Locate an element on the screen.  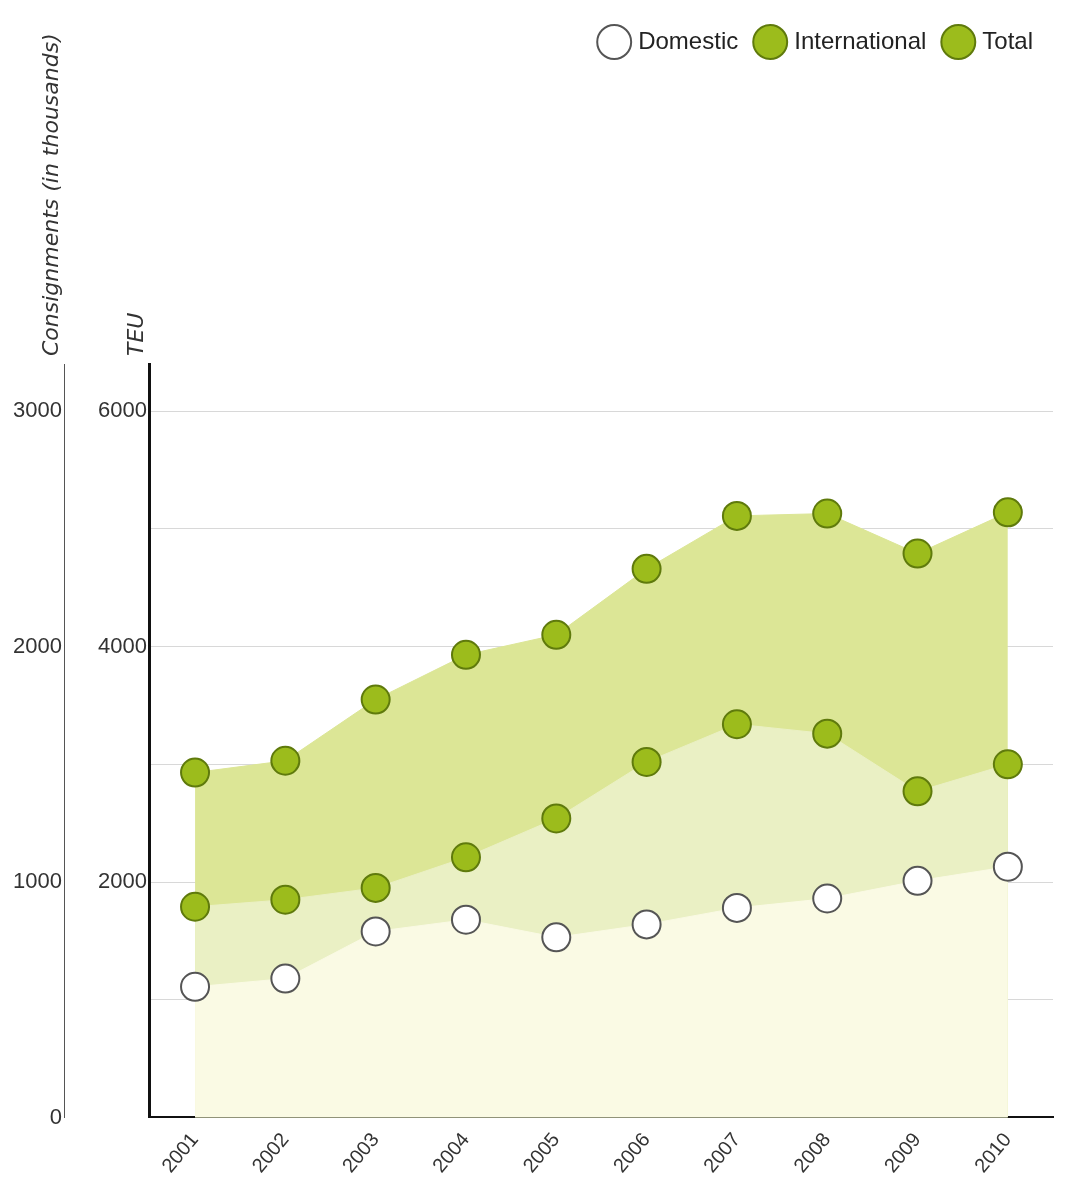
y2-tick-label: 2000 is located at coordinates (37, 645).